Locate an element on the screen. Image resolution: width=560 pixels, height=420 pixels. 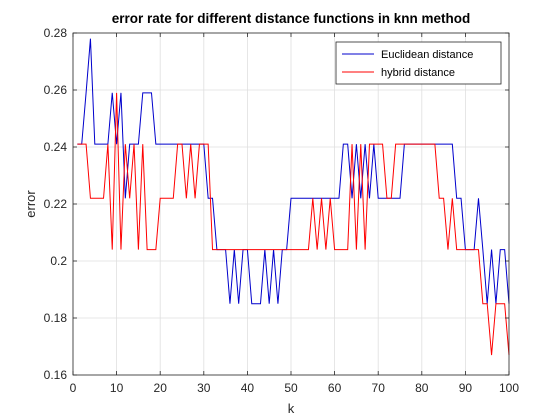
x-tick-label: 0 is located at coordinates (73, 388).